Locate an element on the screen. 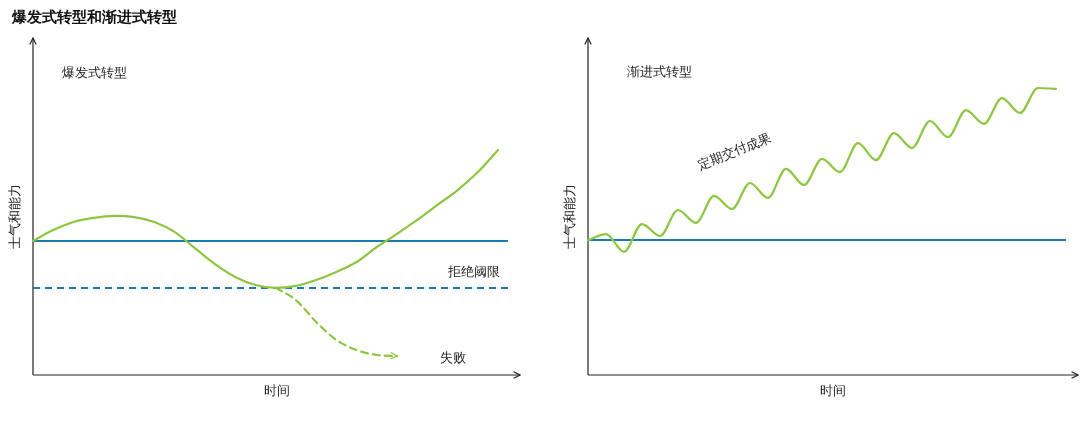 The width and height of the screenshot is (1080, 425). ref-line-label: 拒绝阈限 is located at coordinates (473, 271).